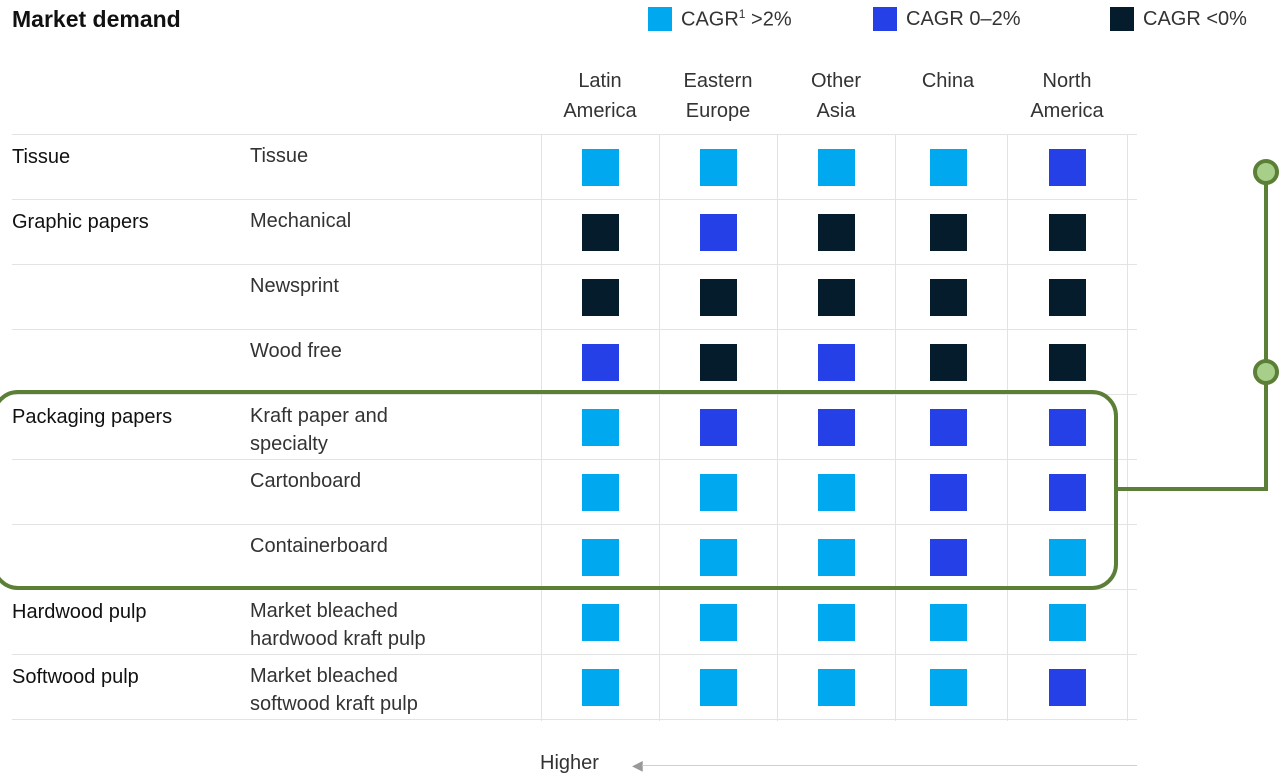 The width and height of the screenshot is (1281, 779). I want to click on product-label: Containerboard, so click(319, 546).